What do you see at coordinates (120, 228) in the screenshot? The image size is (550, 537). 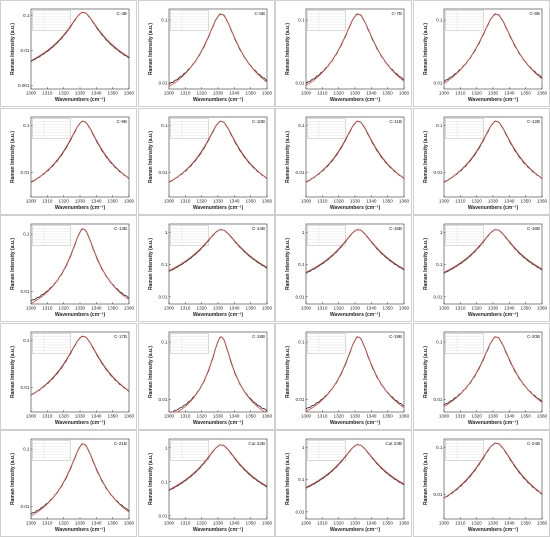 I see `panel-title: C-13B` at bounding box center [120, 228].